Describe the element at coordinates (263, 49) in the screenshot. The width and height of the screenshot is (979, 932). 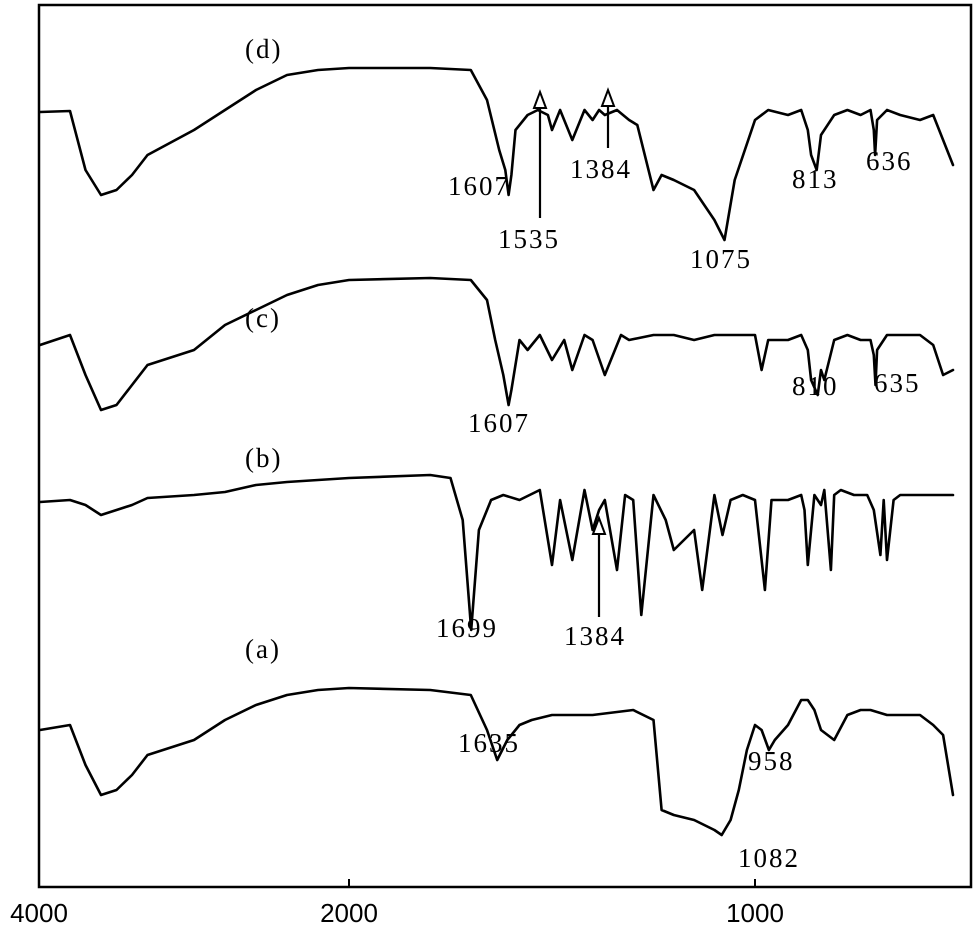
I see `curve-label-d: (d)` at that location.